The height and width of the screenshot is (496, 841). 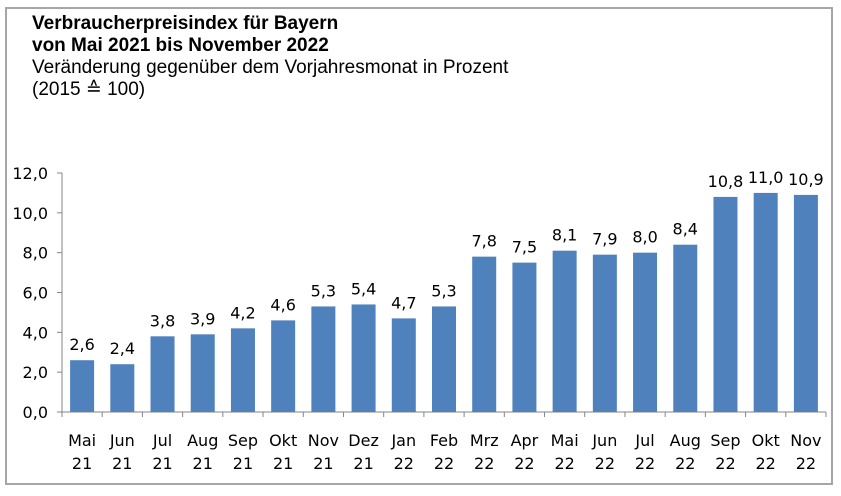 I want to click on data-label: 3,8, so click(x=162, y=320).